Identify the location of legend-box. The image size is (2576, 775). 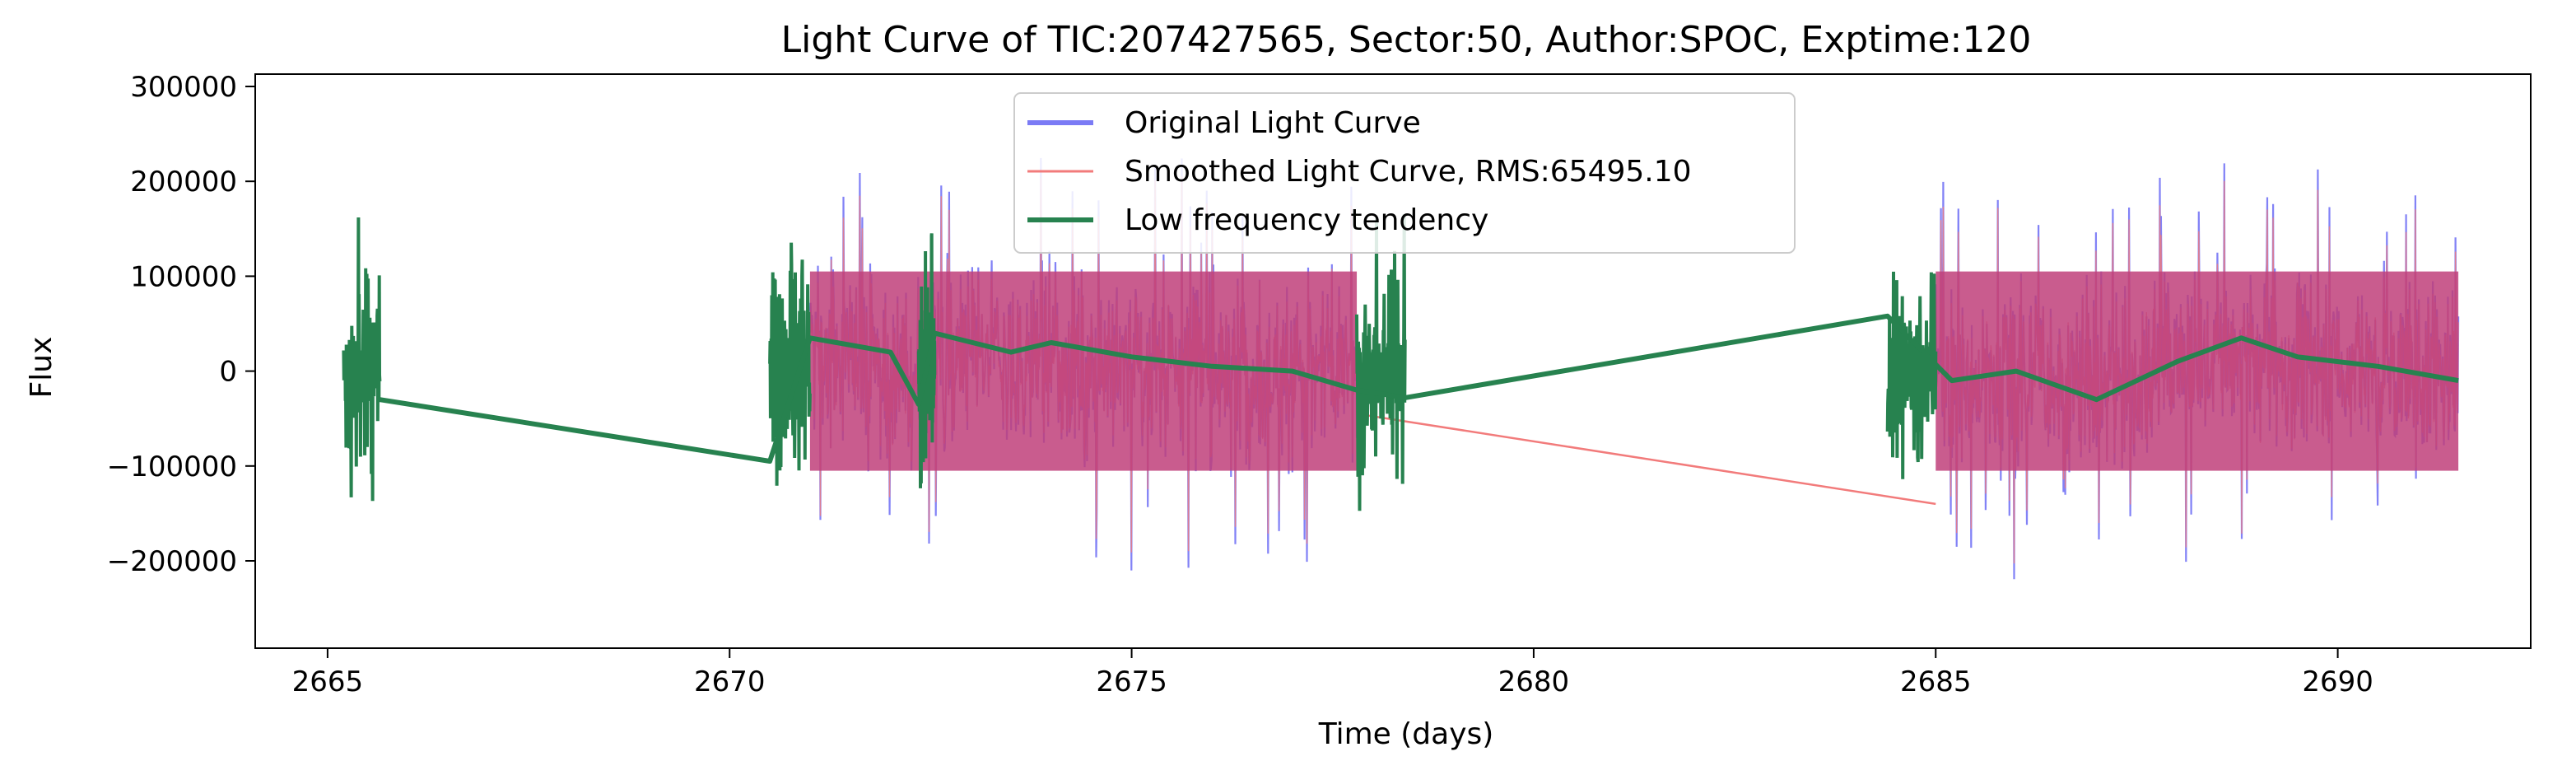
(1404, 173).